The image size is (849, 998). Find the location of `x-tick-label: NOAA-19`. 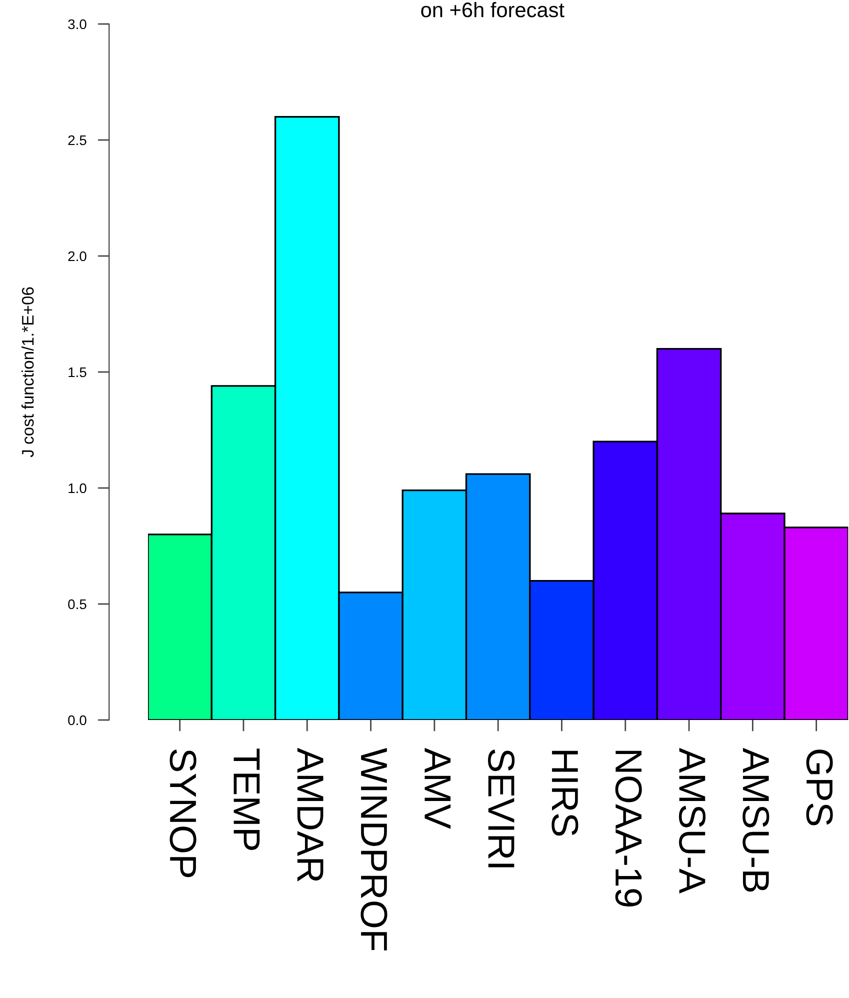

x-tick-label: NOAA-19 is located at coordinates (628, 828).